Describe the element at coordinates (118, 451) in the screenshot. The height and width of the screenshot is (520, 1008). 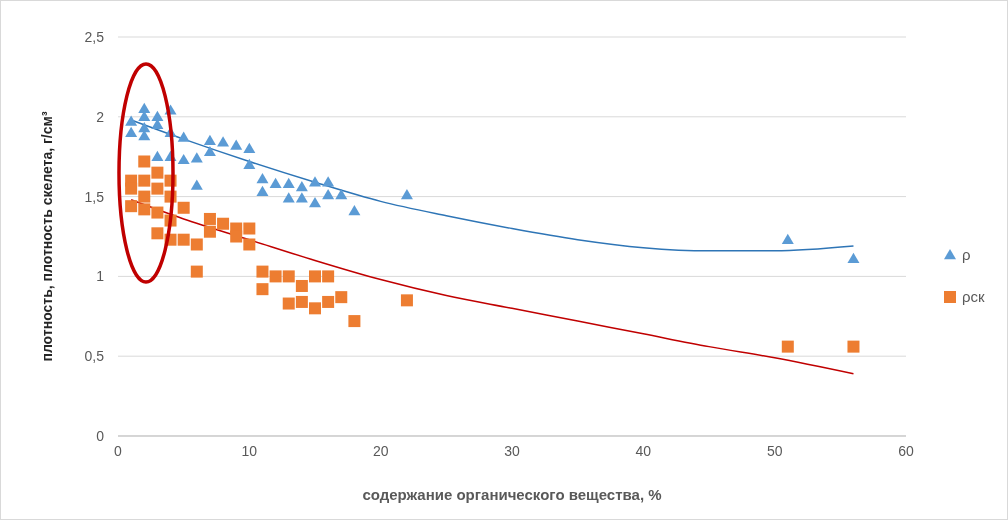
I see `x-tick-label: 0` at that location.